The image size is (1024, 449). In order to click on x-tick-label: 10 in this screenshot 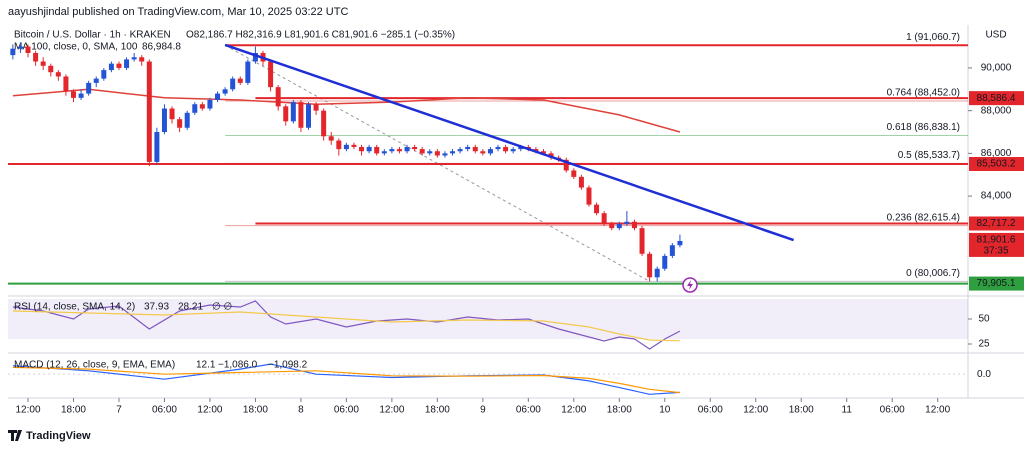, I will do `click(665, 410)`.